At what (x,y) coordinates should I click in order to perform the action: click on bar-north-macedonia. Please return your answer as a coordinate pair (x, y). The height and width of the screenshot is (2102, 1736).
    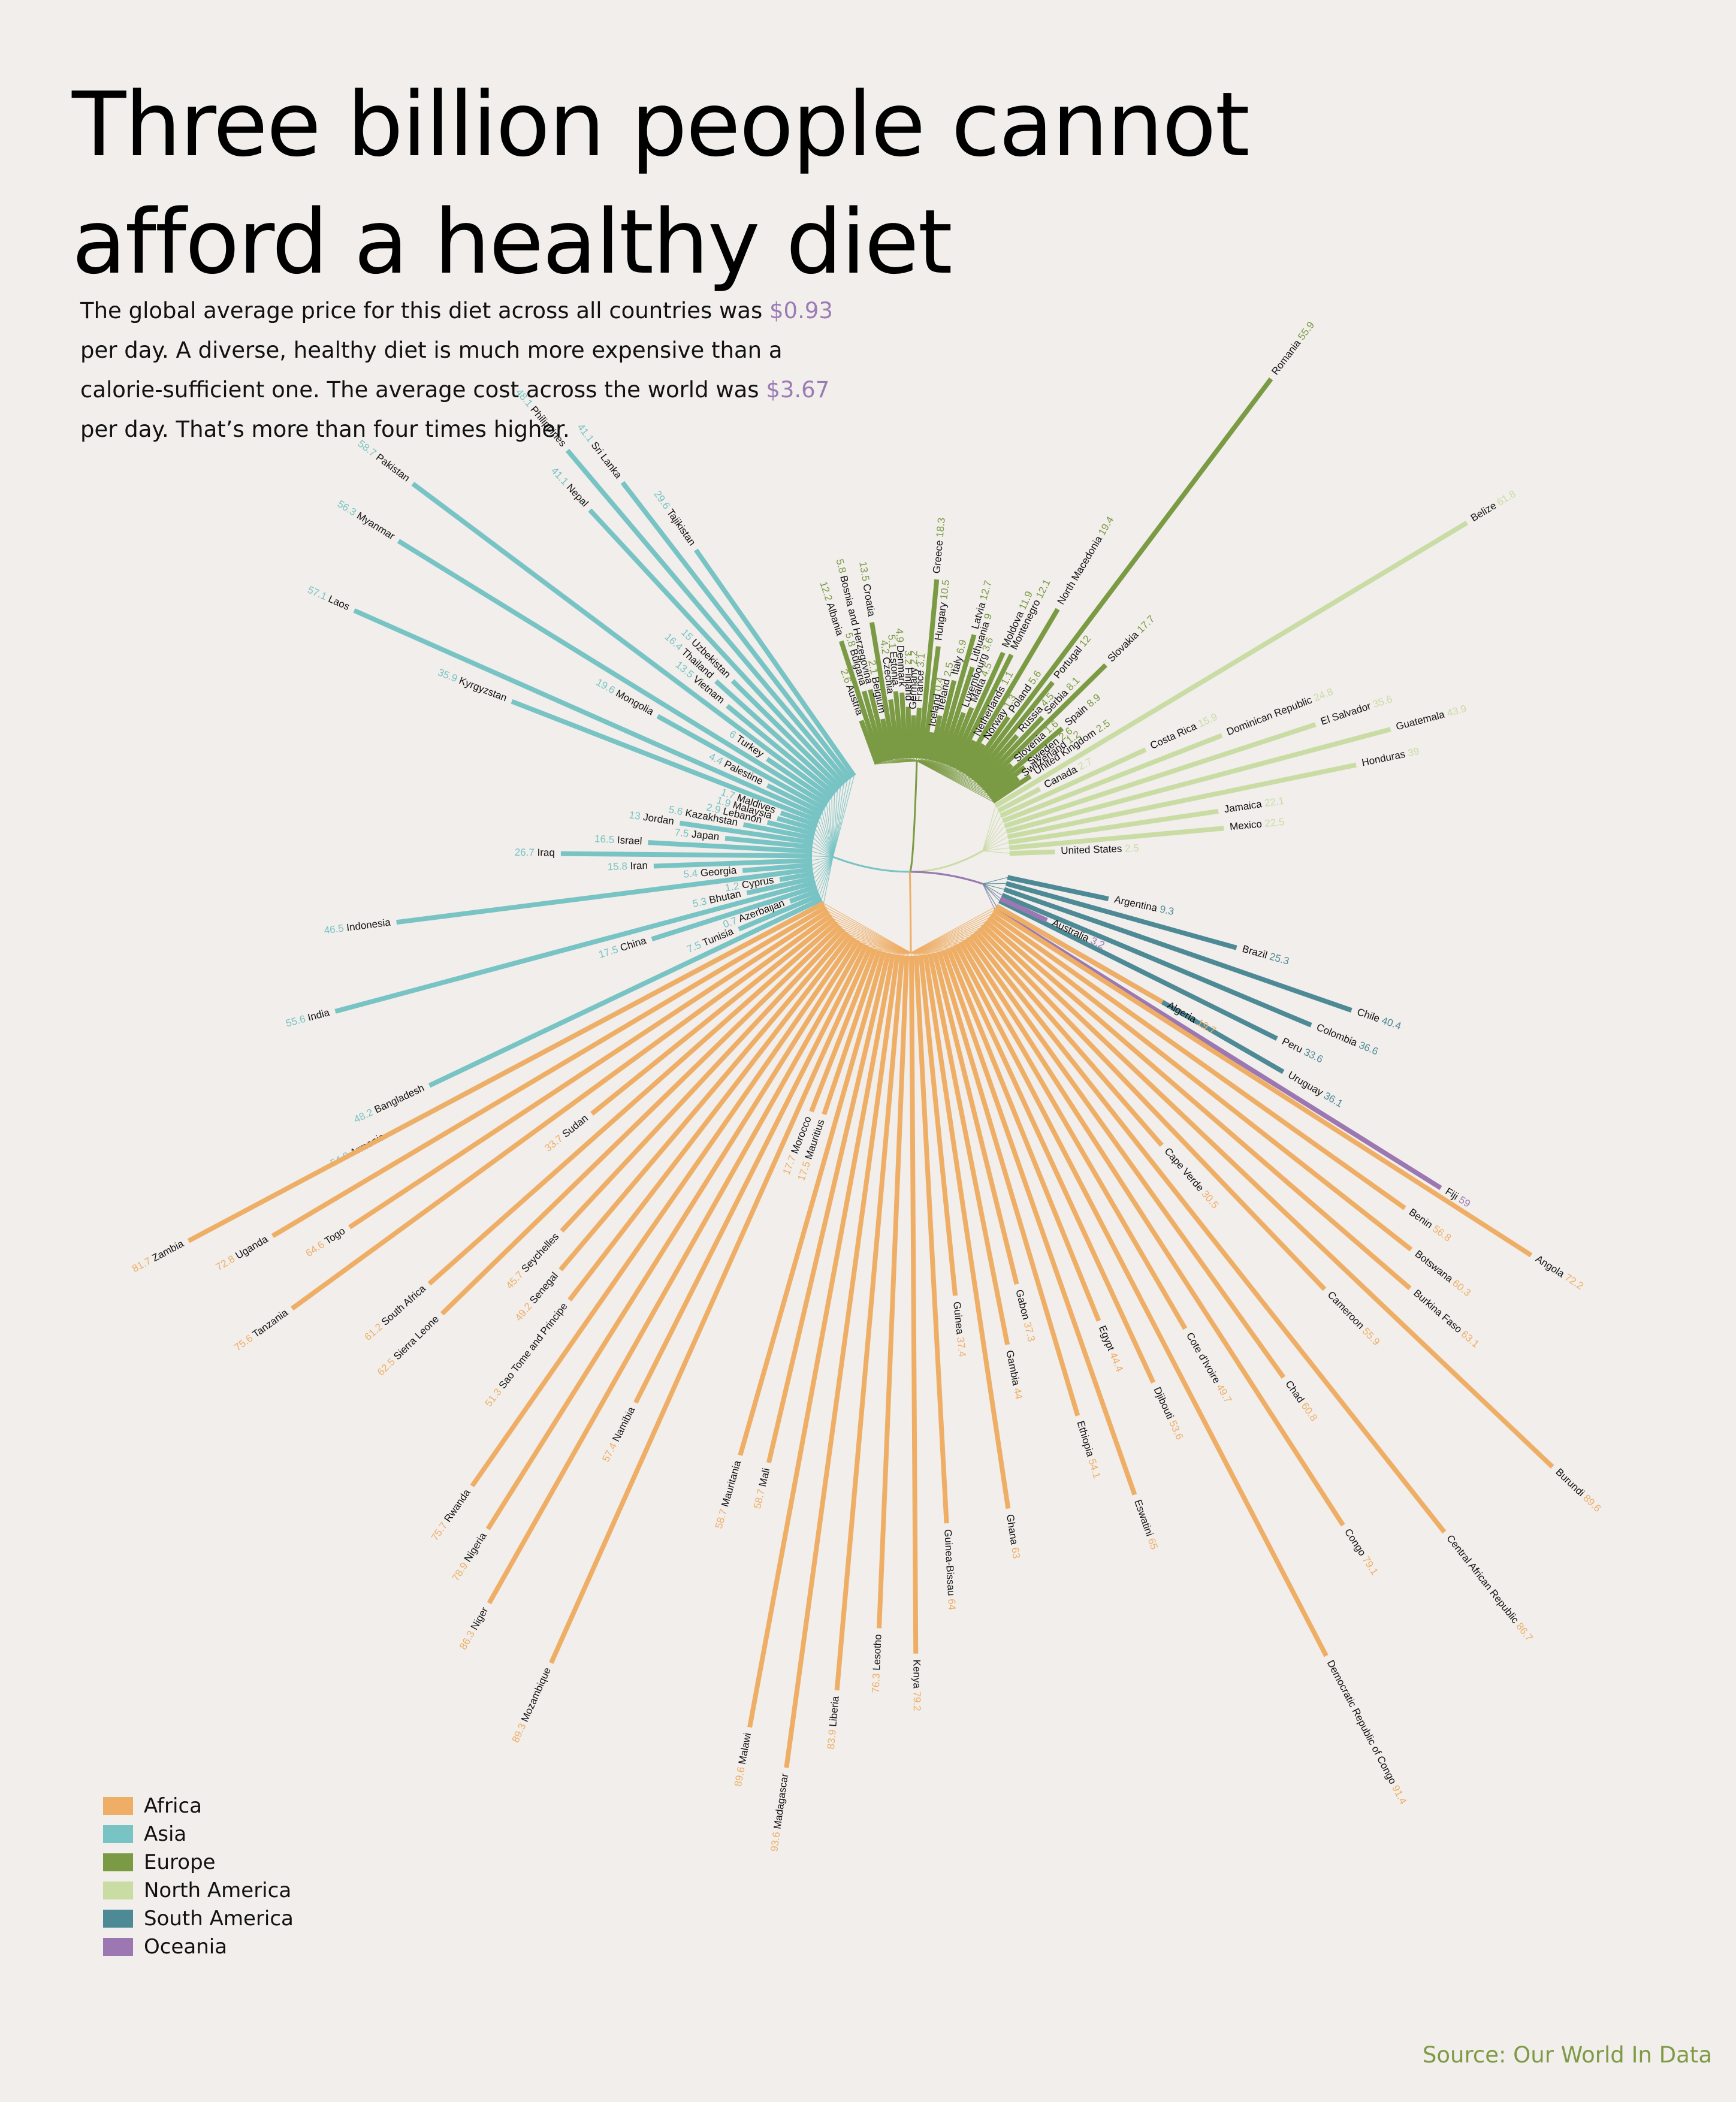
    Looking at the image, I should click on (1010, 691).